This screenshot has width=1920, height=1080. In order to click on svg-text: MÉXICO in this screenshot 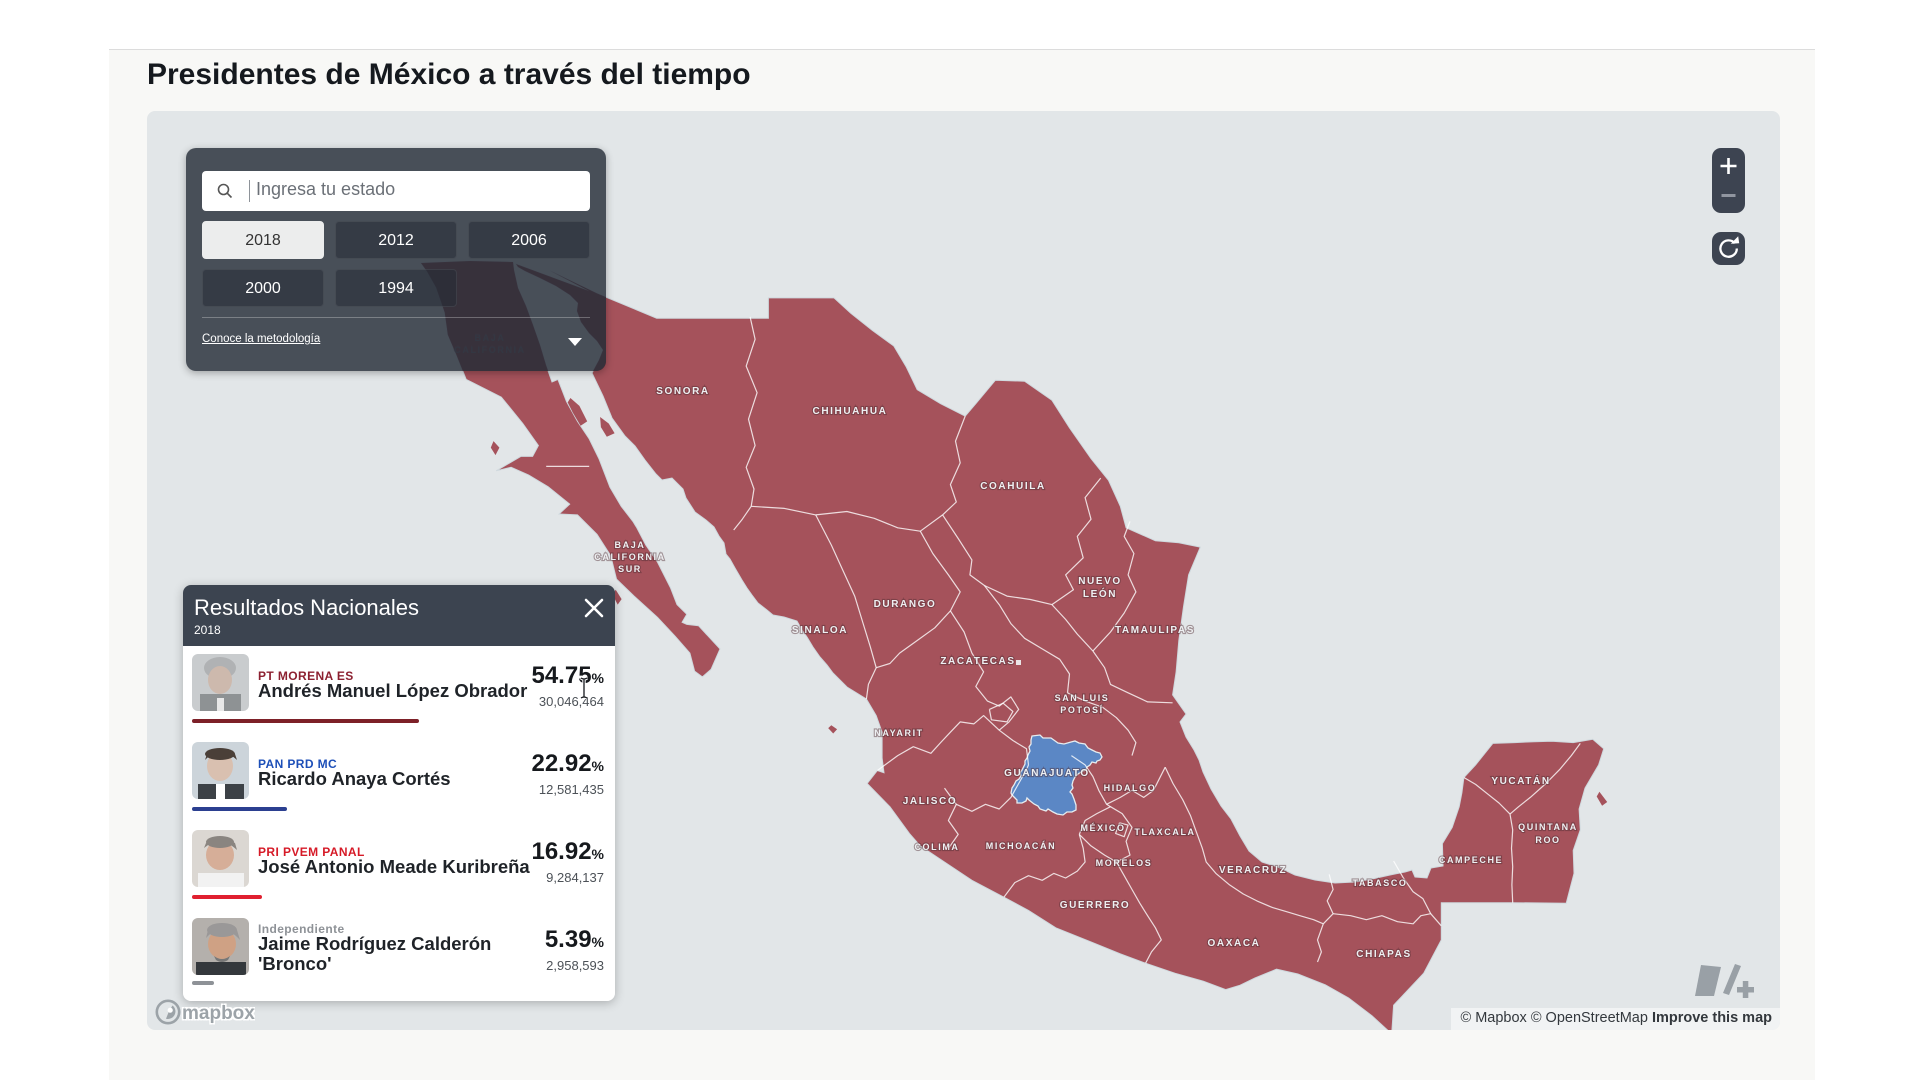, I will do `click(1102, 828)`.